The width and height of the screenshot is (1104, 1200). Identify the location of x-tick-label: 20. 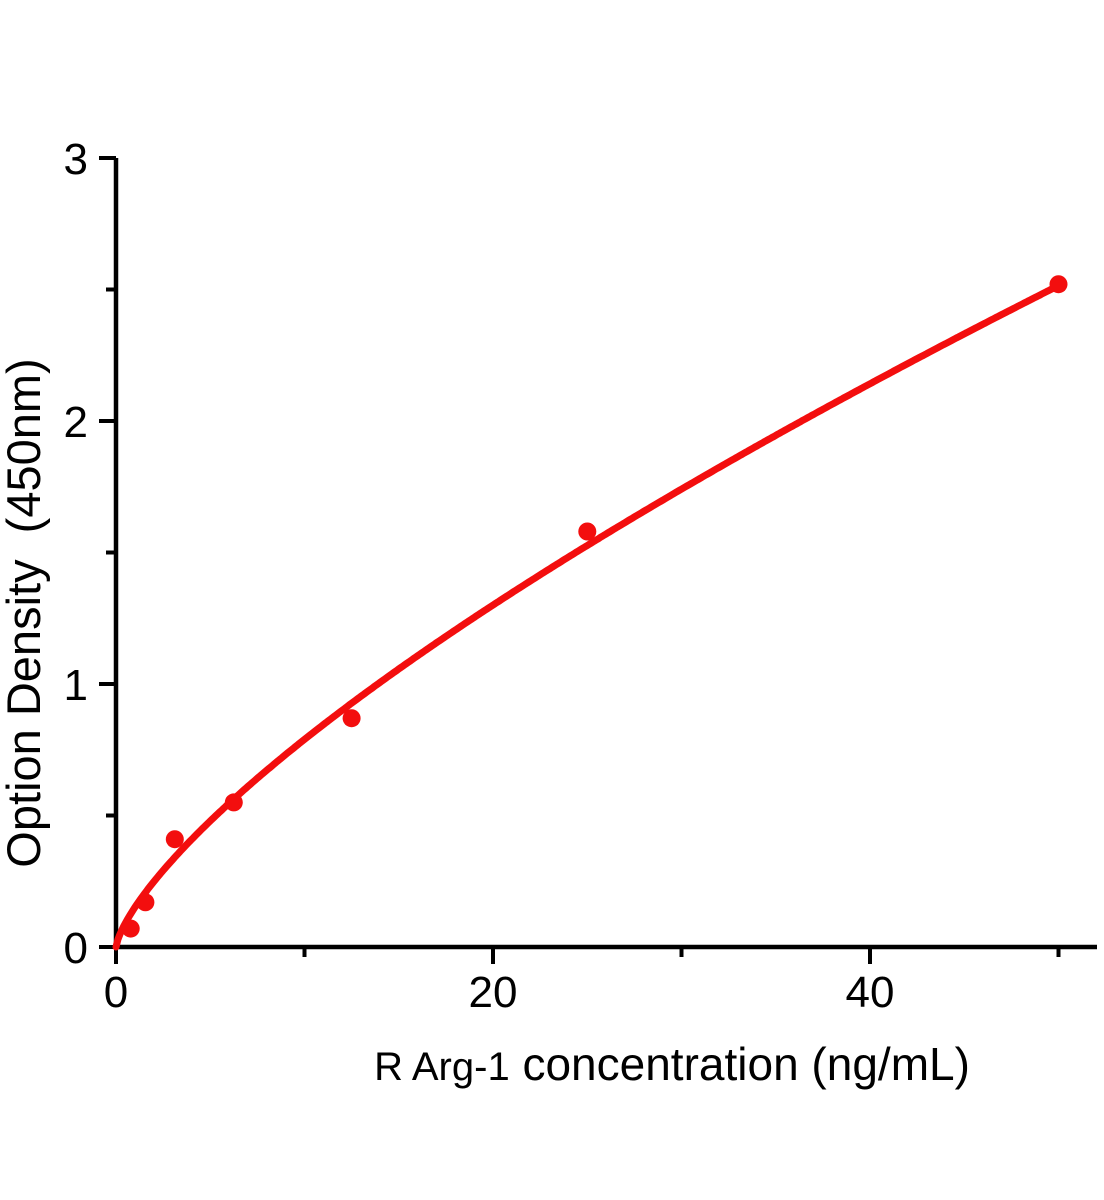
(493, 992).